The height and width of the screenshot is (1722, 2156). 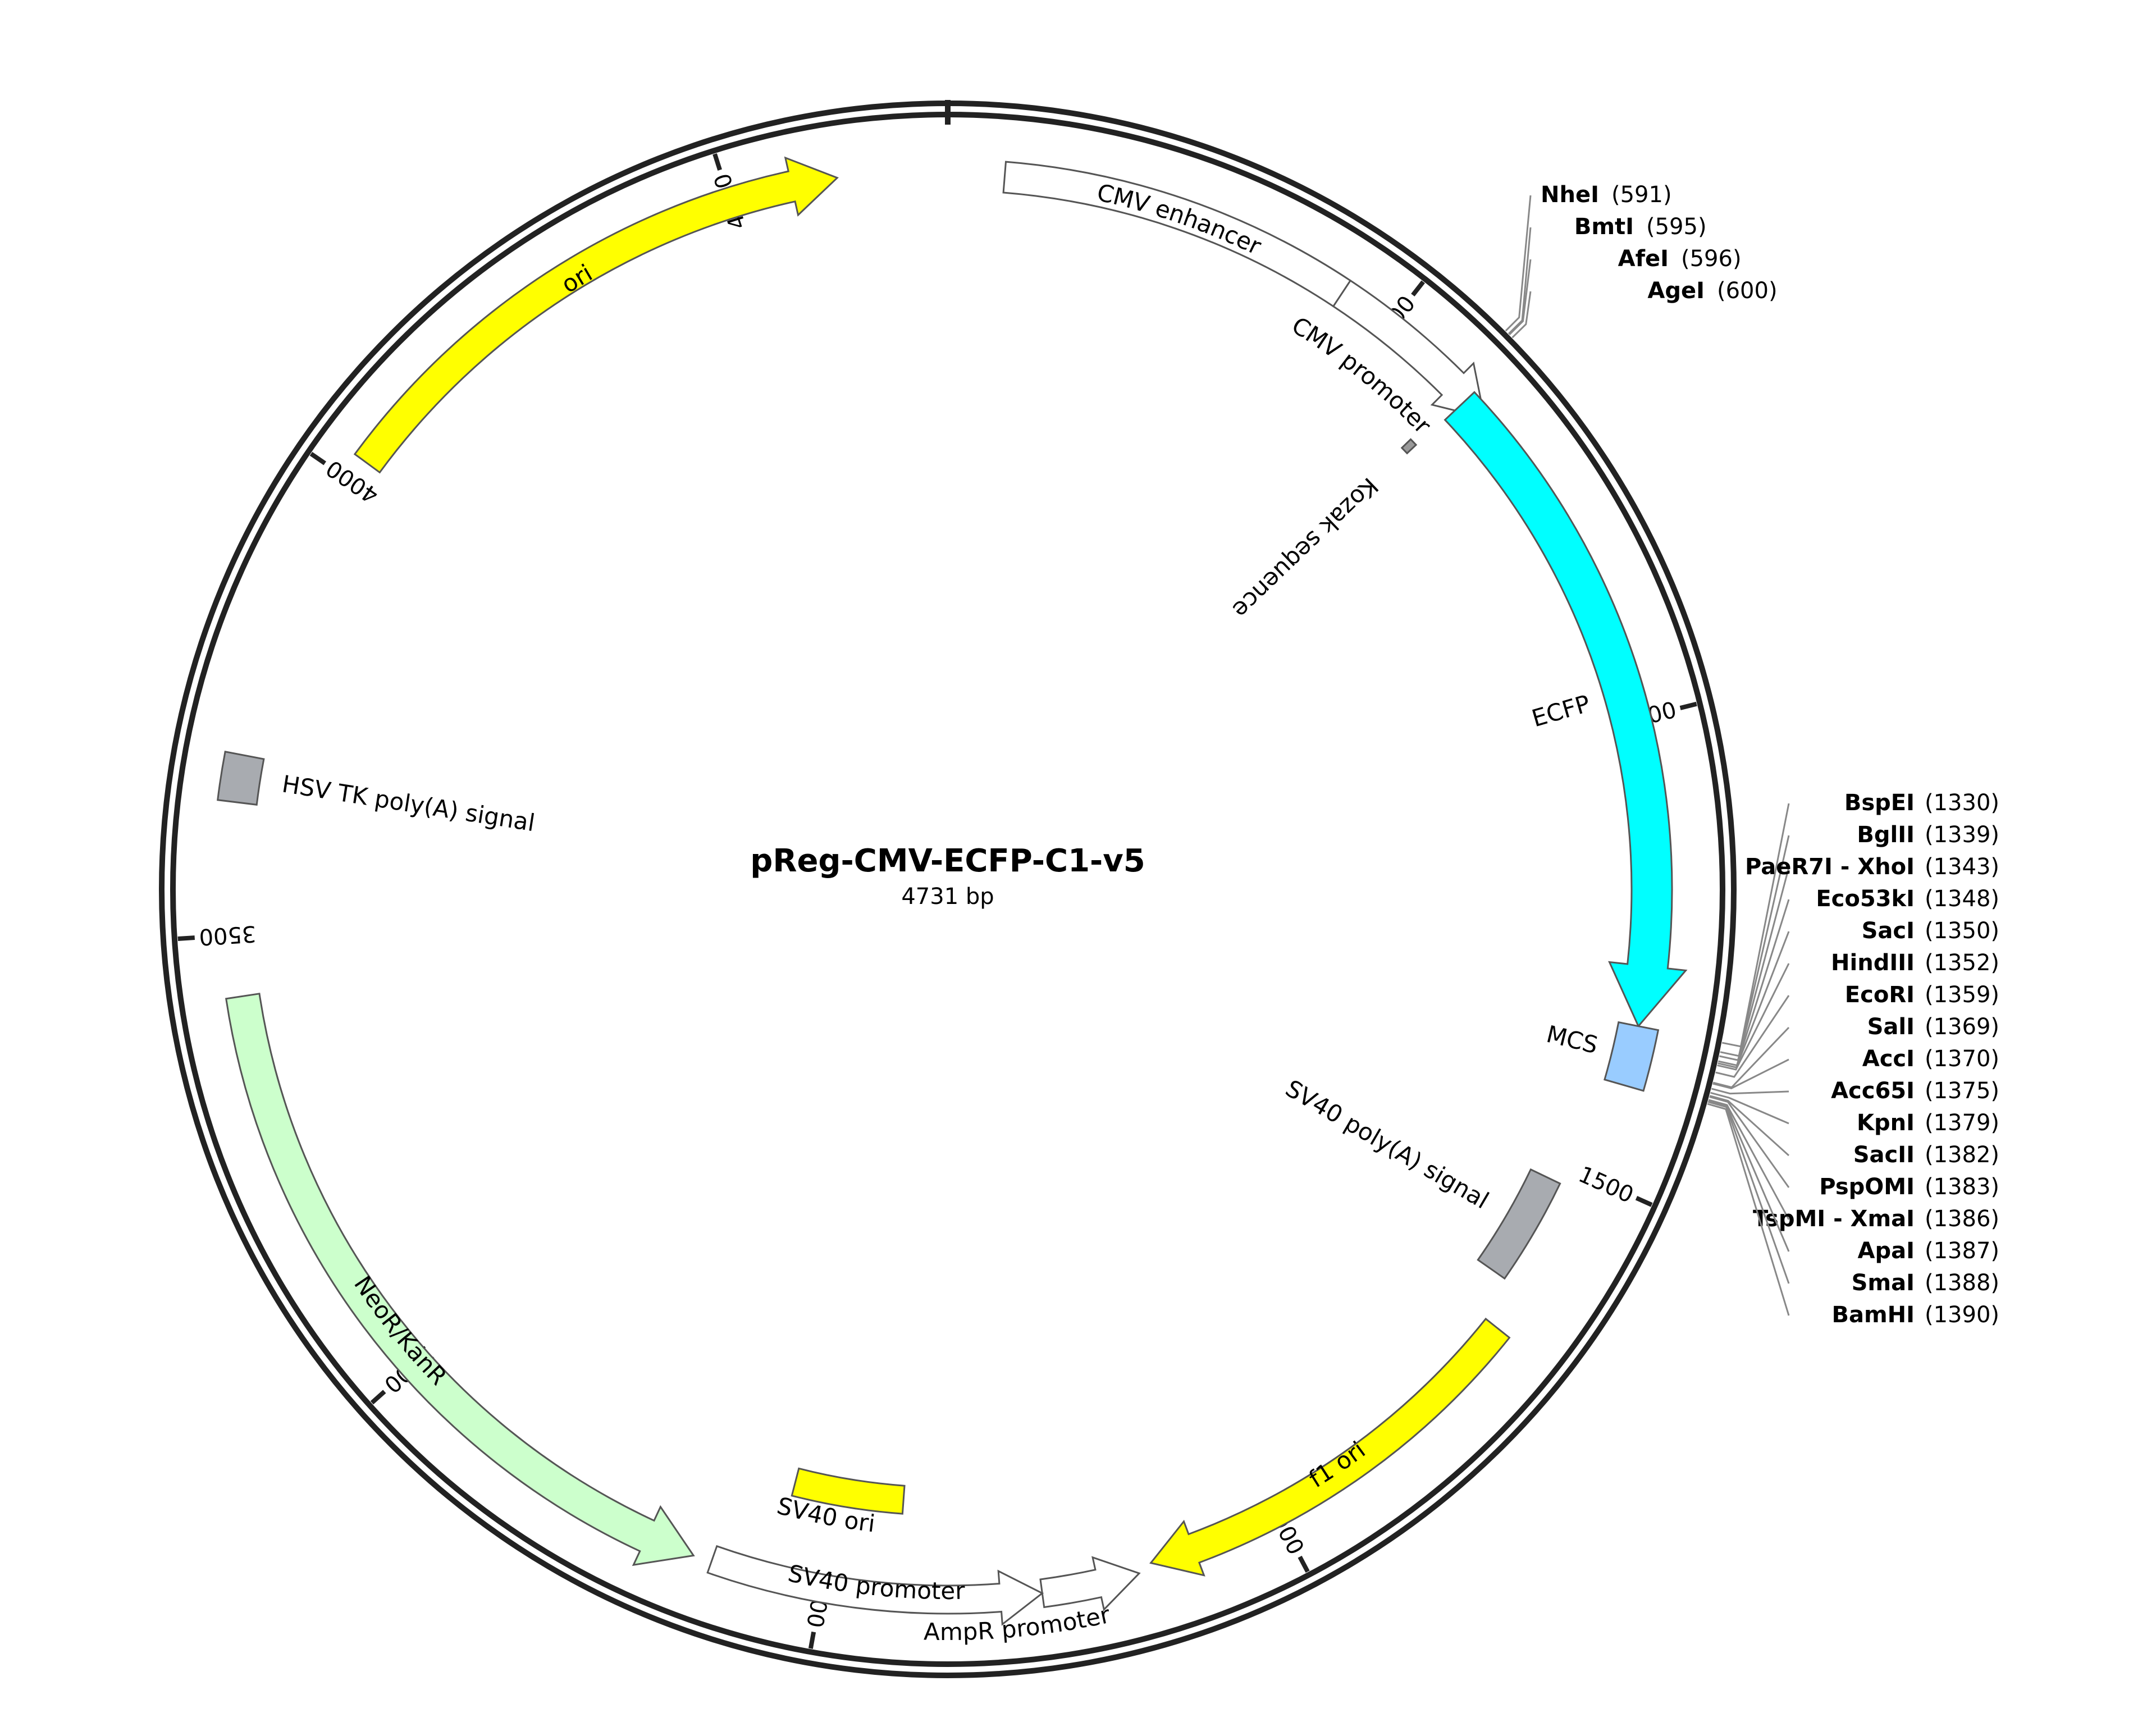 I want to click on site-position-sali: (1369), so click(x=1962, y=1027).